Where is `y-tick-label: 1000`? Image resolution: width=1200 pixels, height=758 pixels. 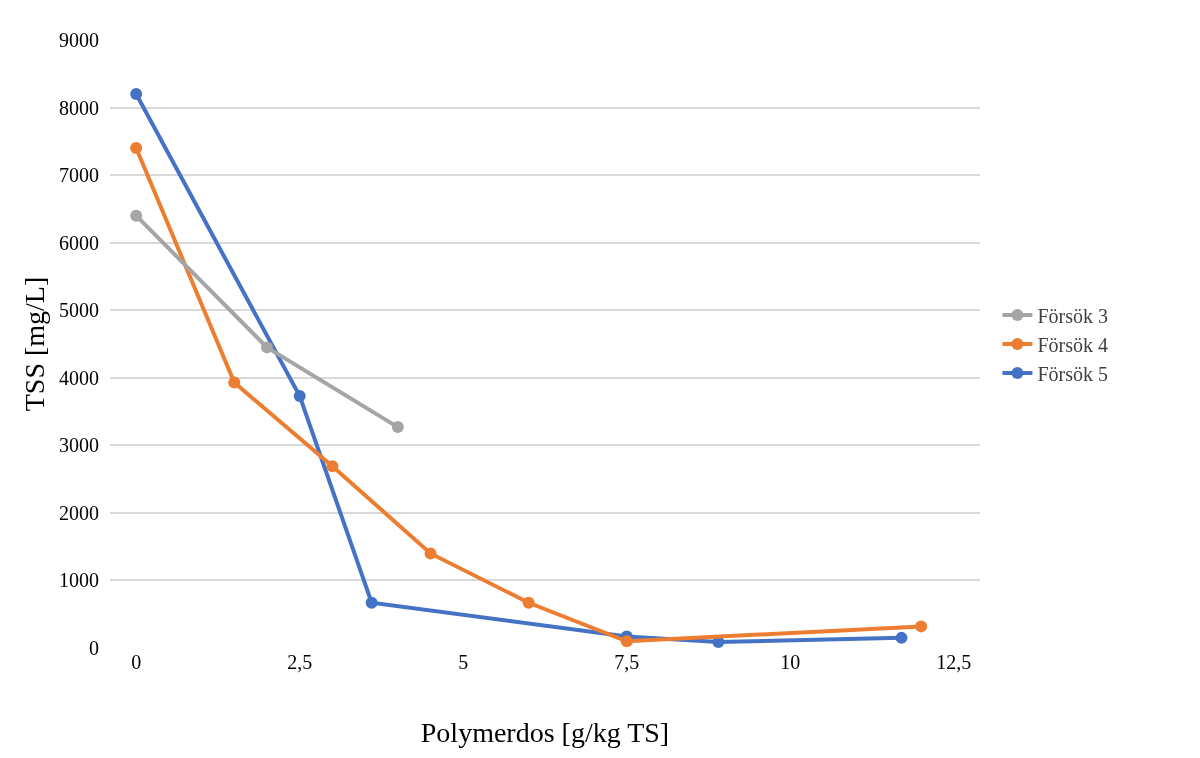
y-tick-label: 1000 is located at coordinates (79, 580).